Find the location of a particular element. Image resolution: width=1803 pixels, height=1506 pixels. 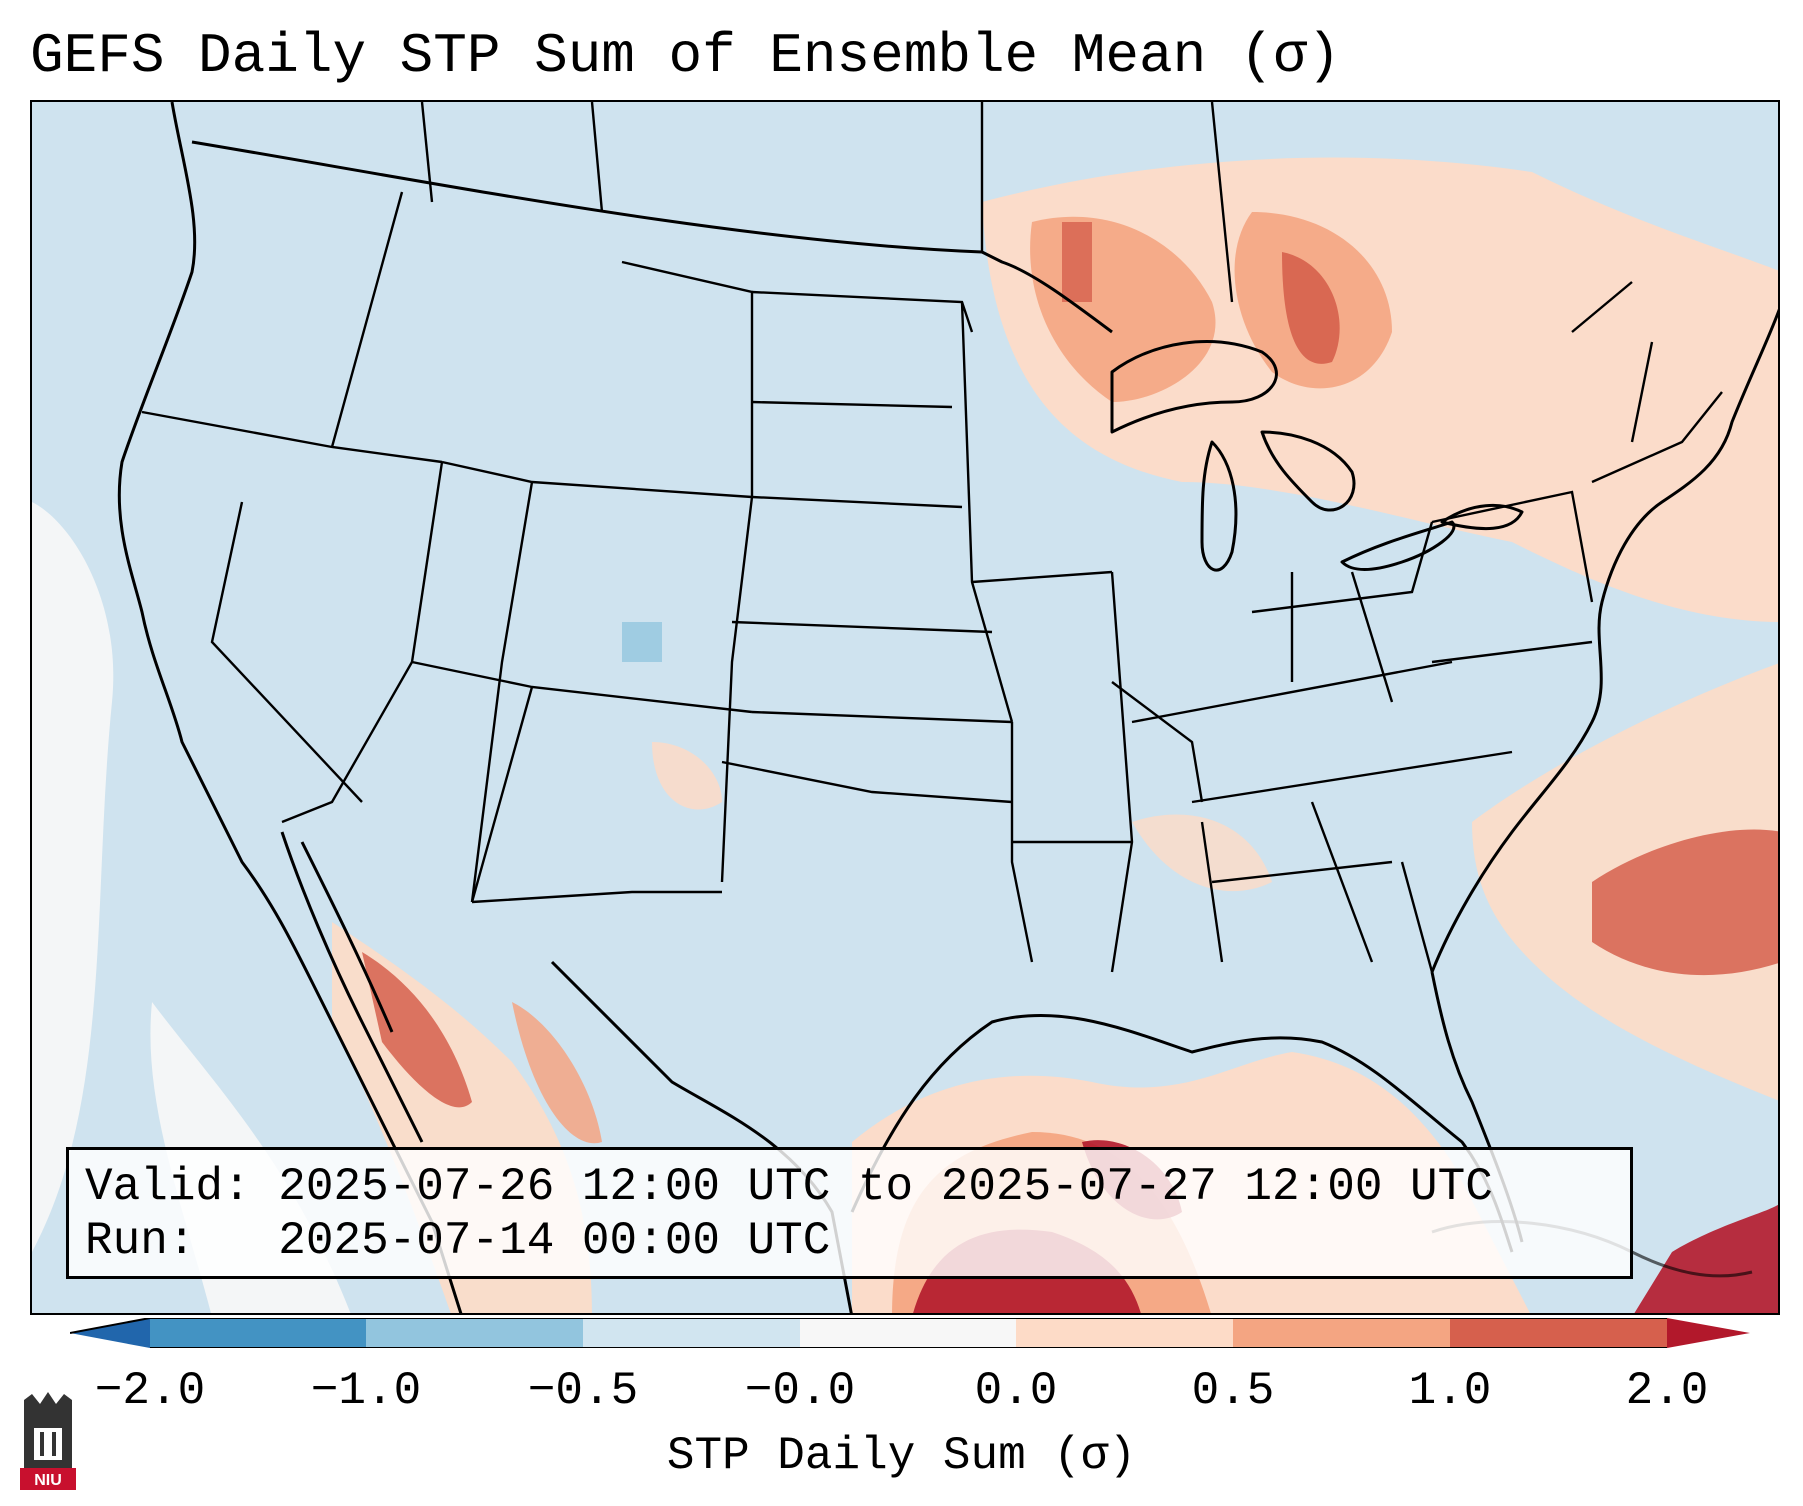

svg-text: NIU is located at coordinates (48, 1480).